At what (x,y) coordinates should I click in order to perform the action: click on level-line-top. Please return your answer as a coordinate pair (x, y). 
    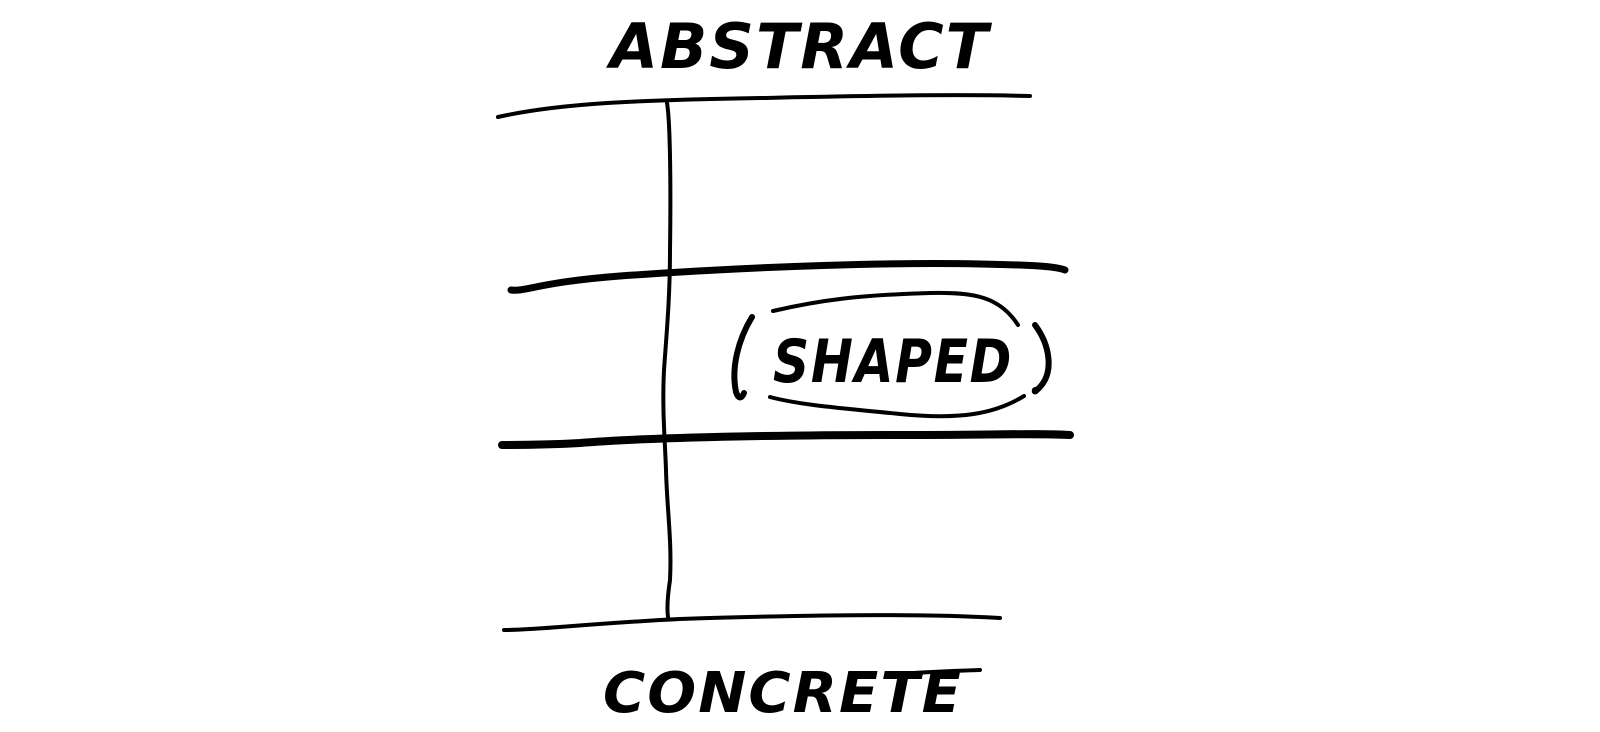
    Looking at the image, I should click on (764, 106).